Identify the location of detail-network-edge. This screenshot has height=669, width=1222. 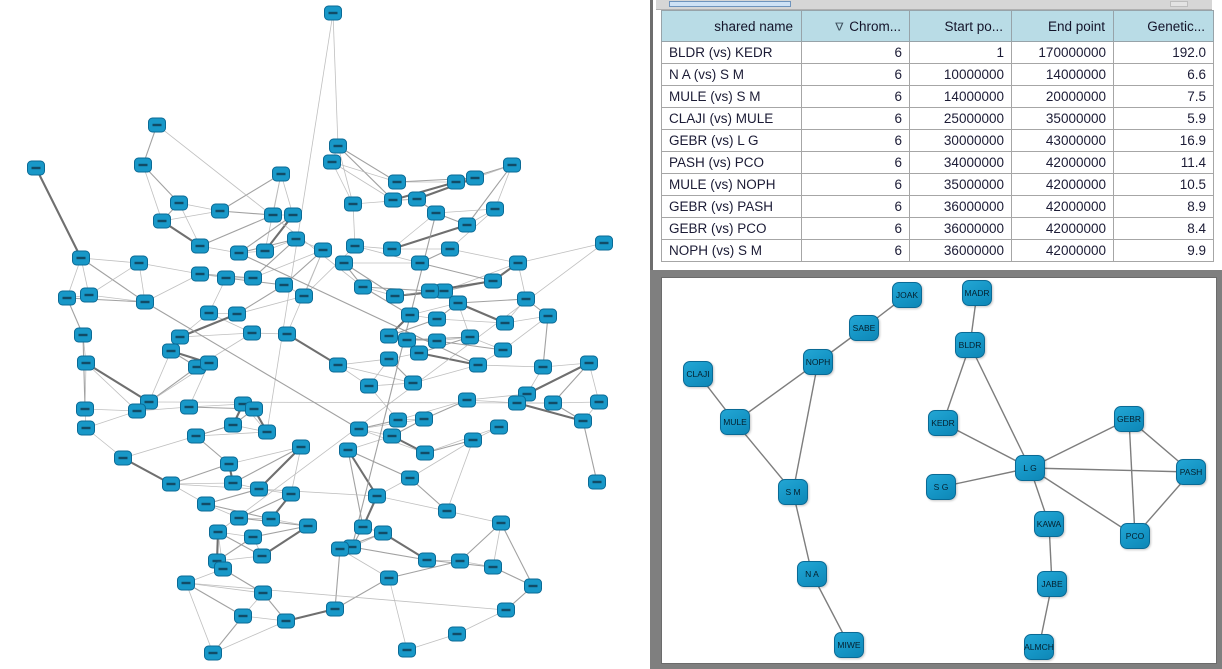
(1000, 406).